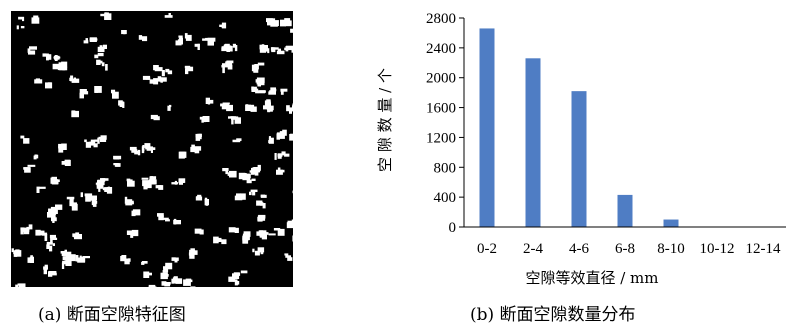 The height and width of the screenshot is (326, 786). Describe the element at coordinates (453, 228) in the screenshot. I see `y-tick-label: 0` at that location.